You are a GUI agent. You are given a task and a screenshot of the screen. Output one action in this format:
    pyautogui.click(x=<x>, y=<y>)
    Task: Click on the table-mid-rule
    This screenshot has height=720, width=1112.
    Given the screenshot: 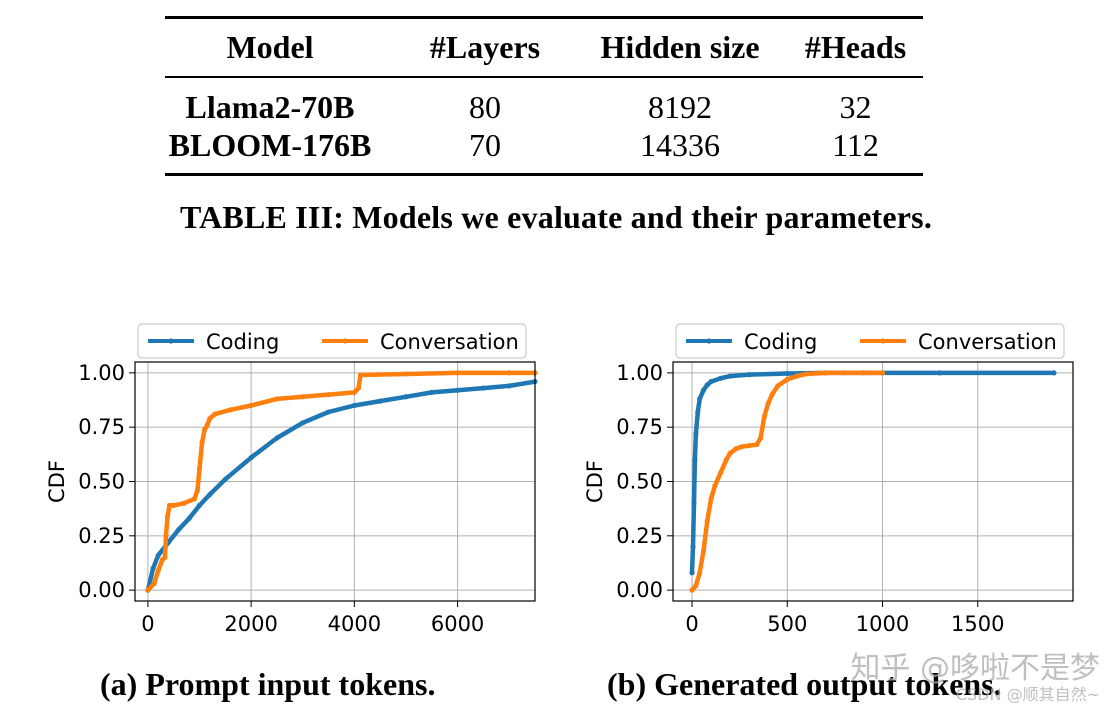 What is the action you would take?
    pyautogui.click(x=544, y=77)
    